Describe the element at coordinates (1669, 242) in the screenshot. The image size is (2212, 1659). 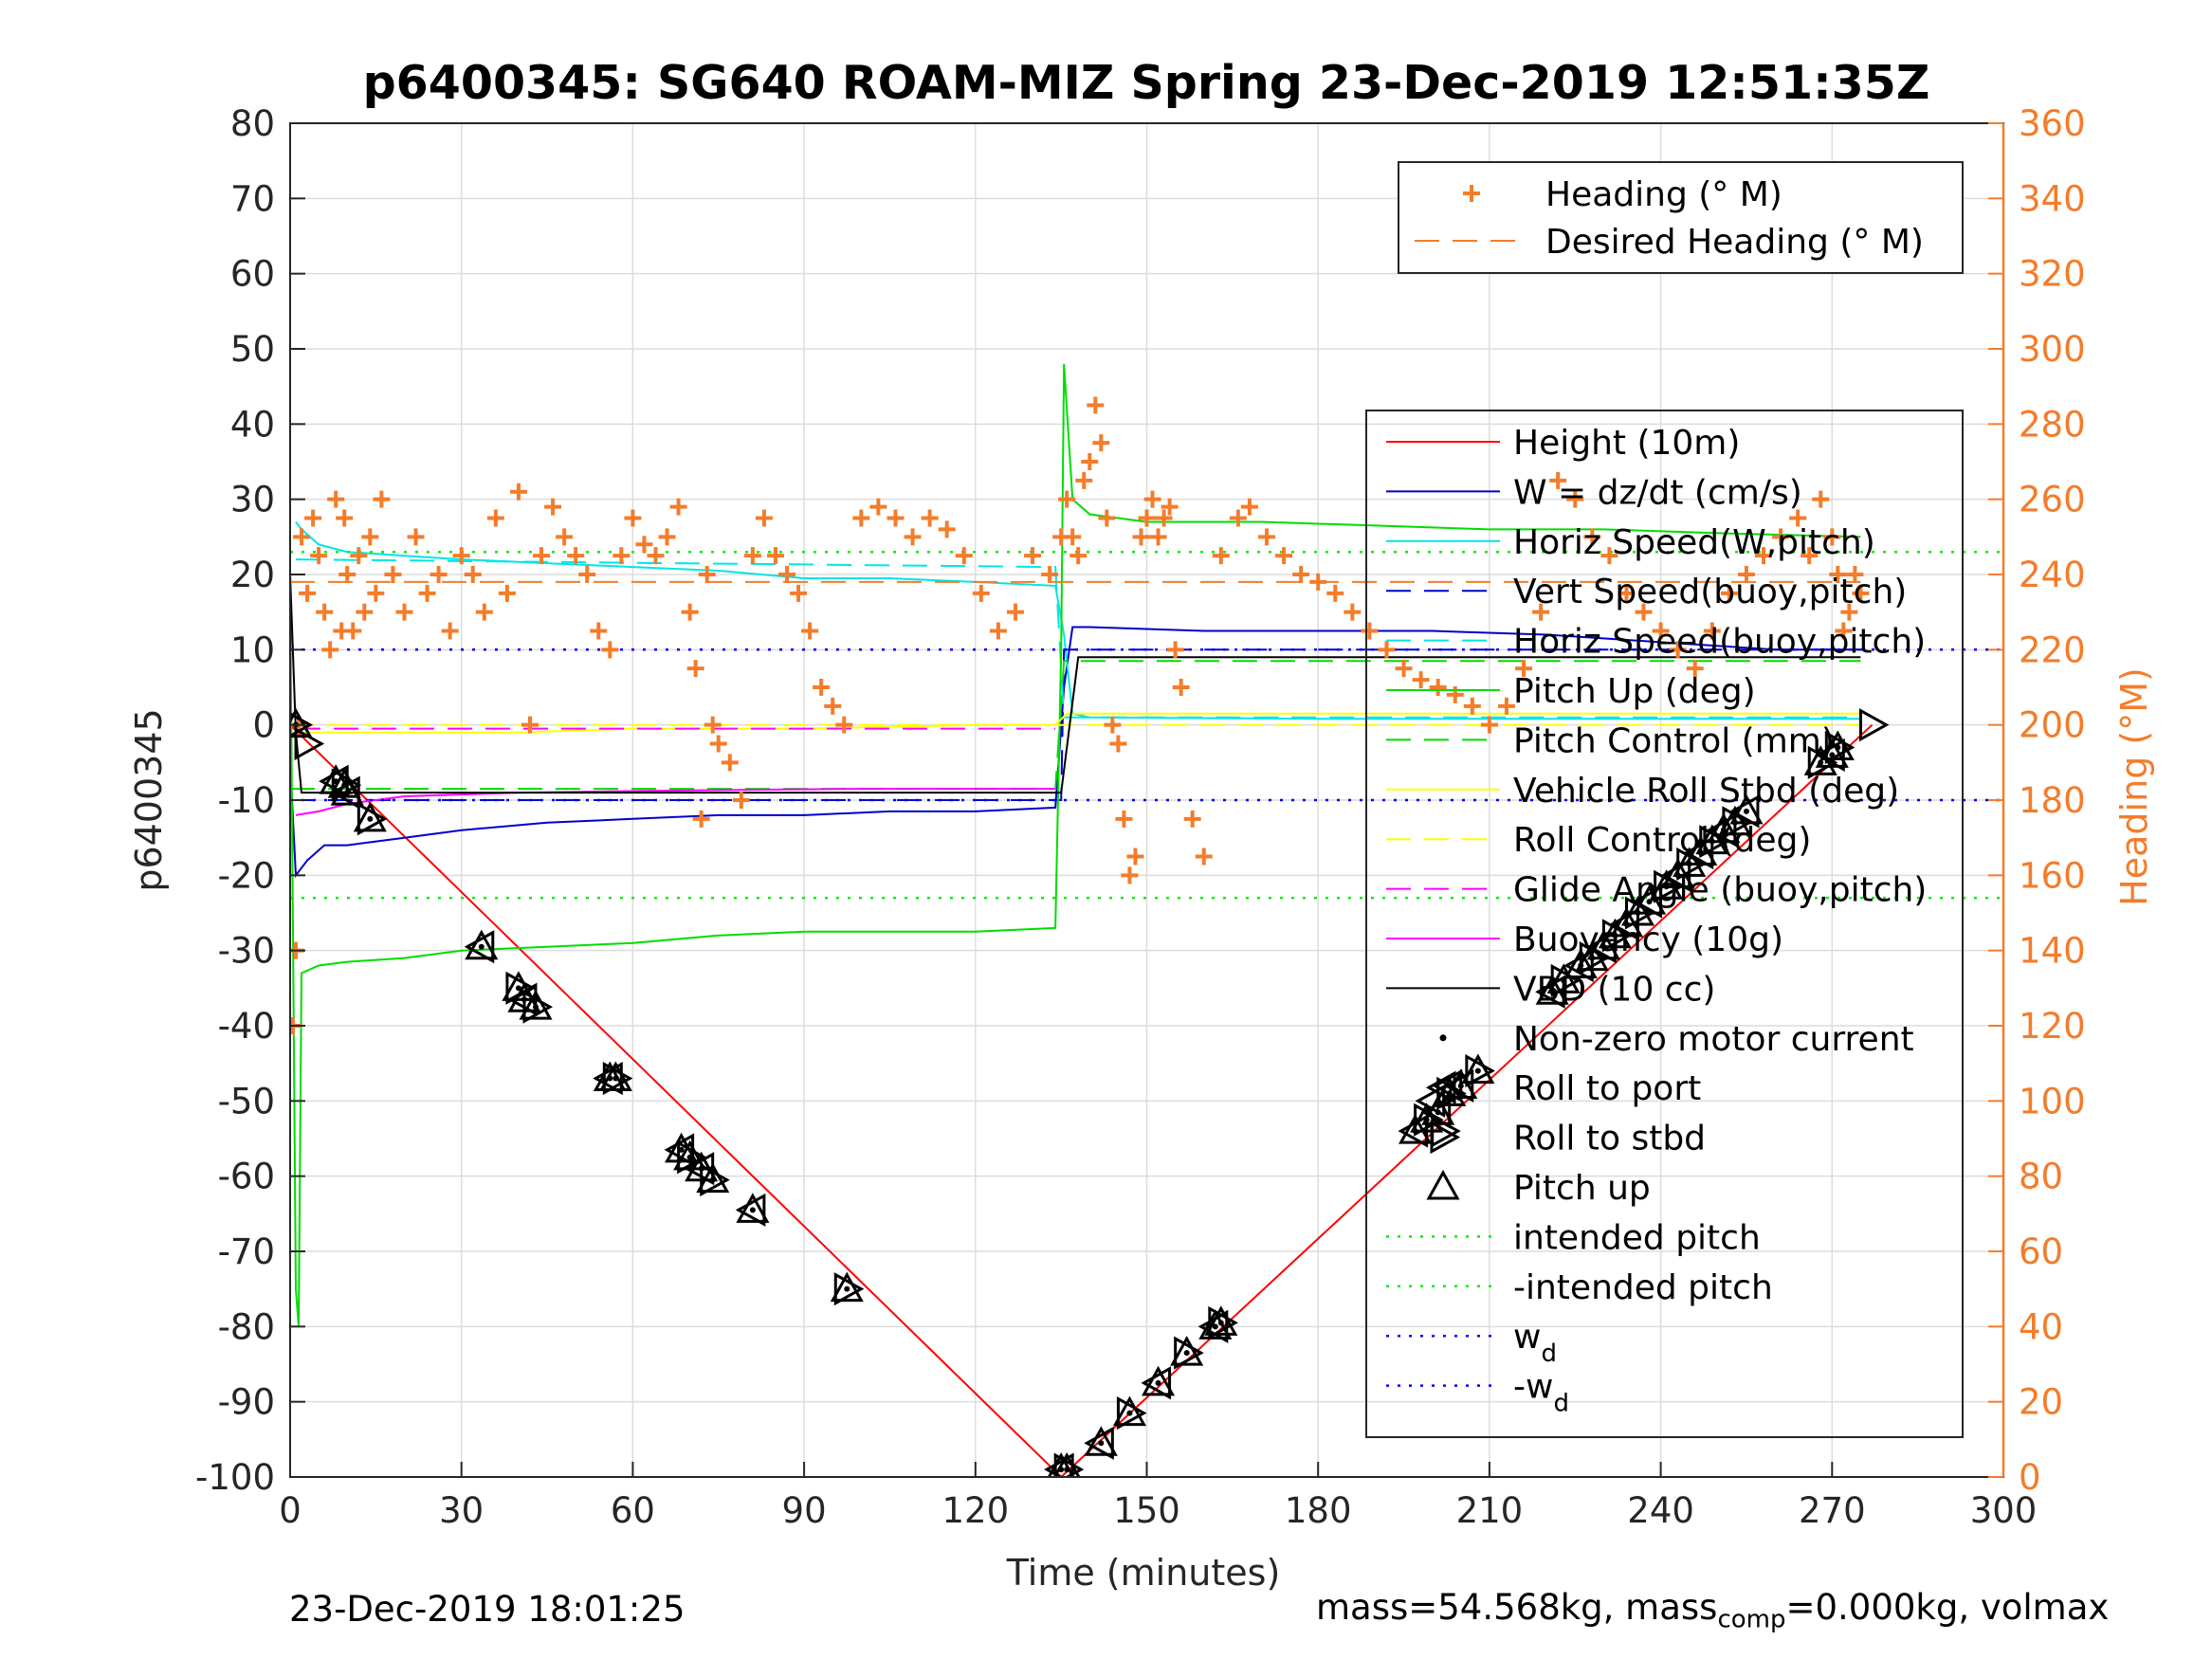
I see `legend-entry-desired-heading-m: Desired Heading (° M)` at that location.